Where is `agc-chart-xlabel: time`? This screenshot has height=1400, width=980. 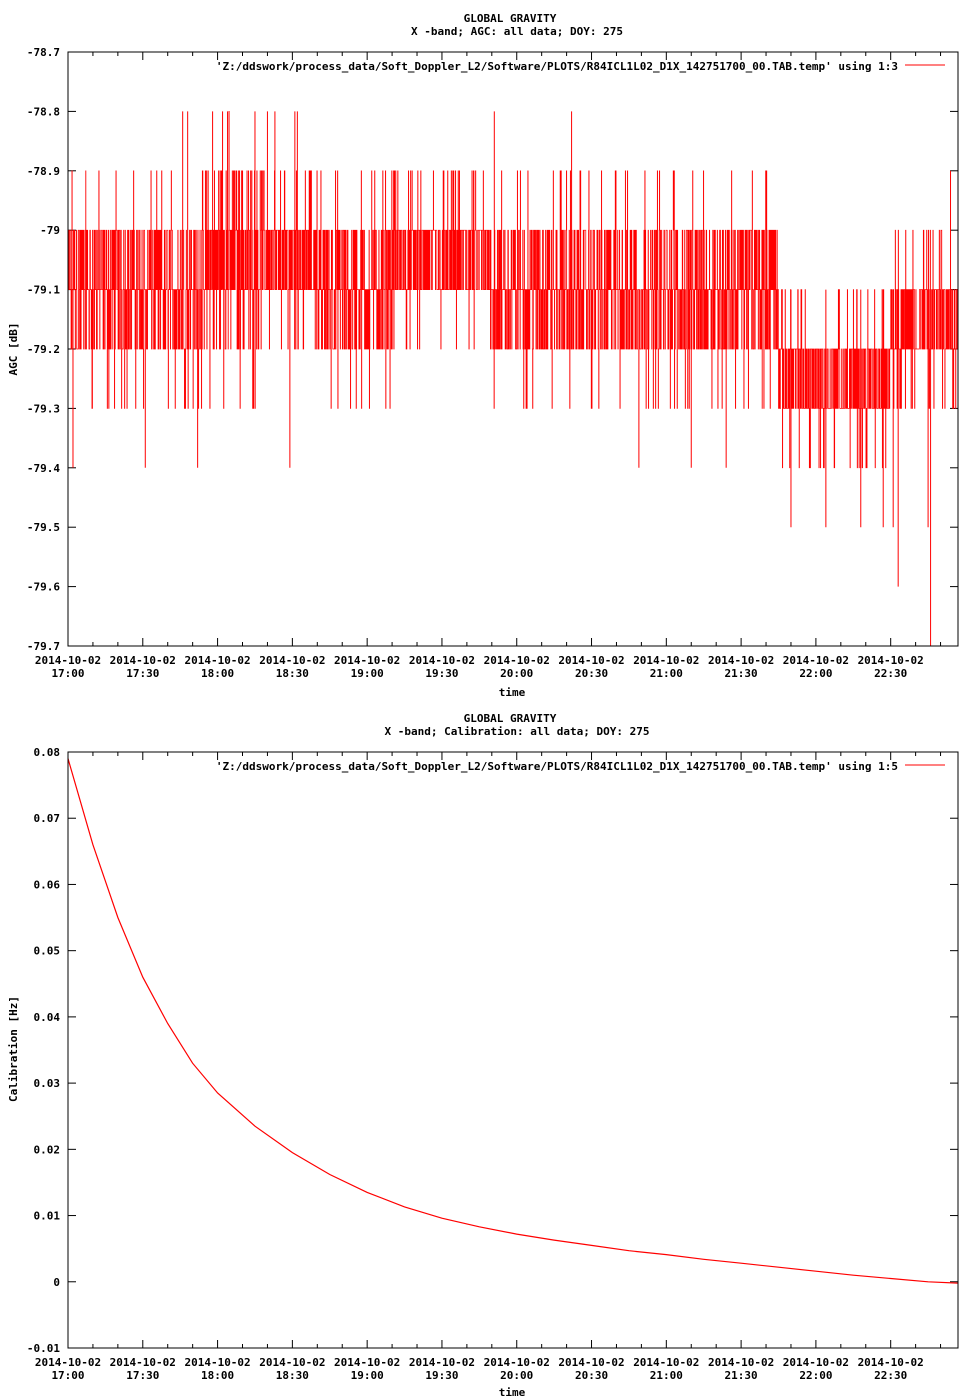 agc-chart-xlabel: time is located at coordinates (512, 692).